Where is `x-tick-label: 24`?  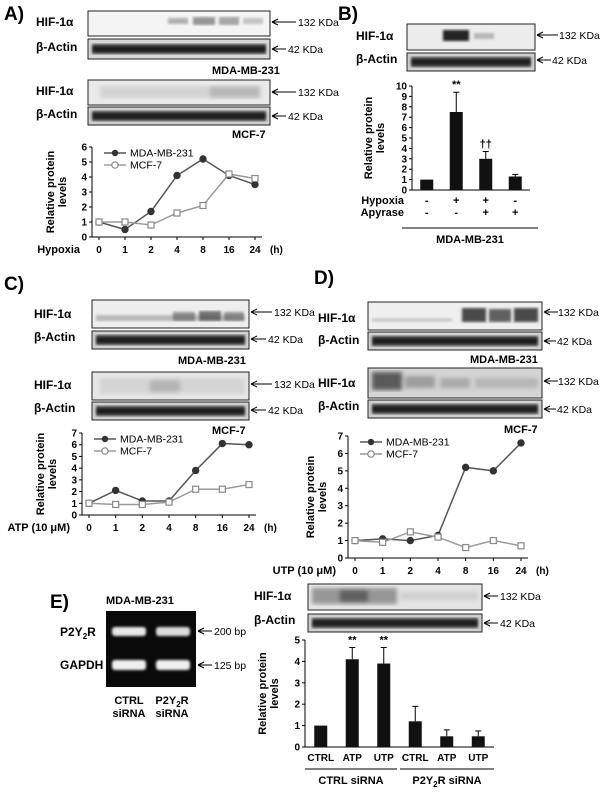 x-tick-label: 24 is located at coordinates (255, 250).